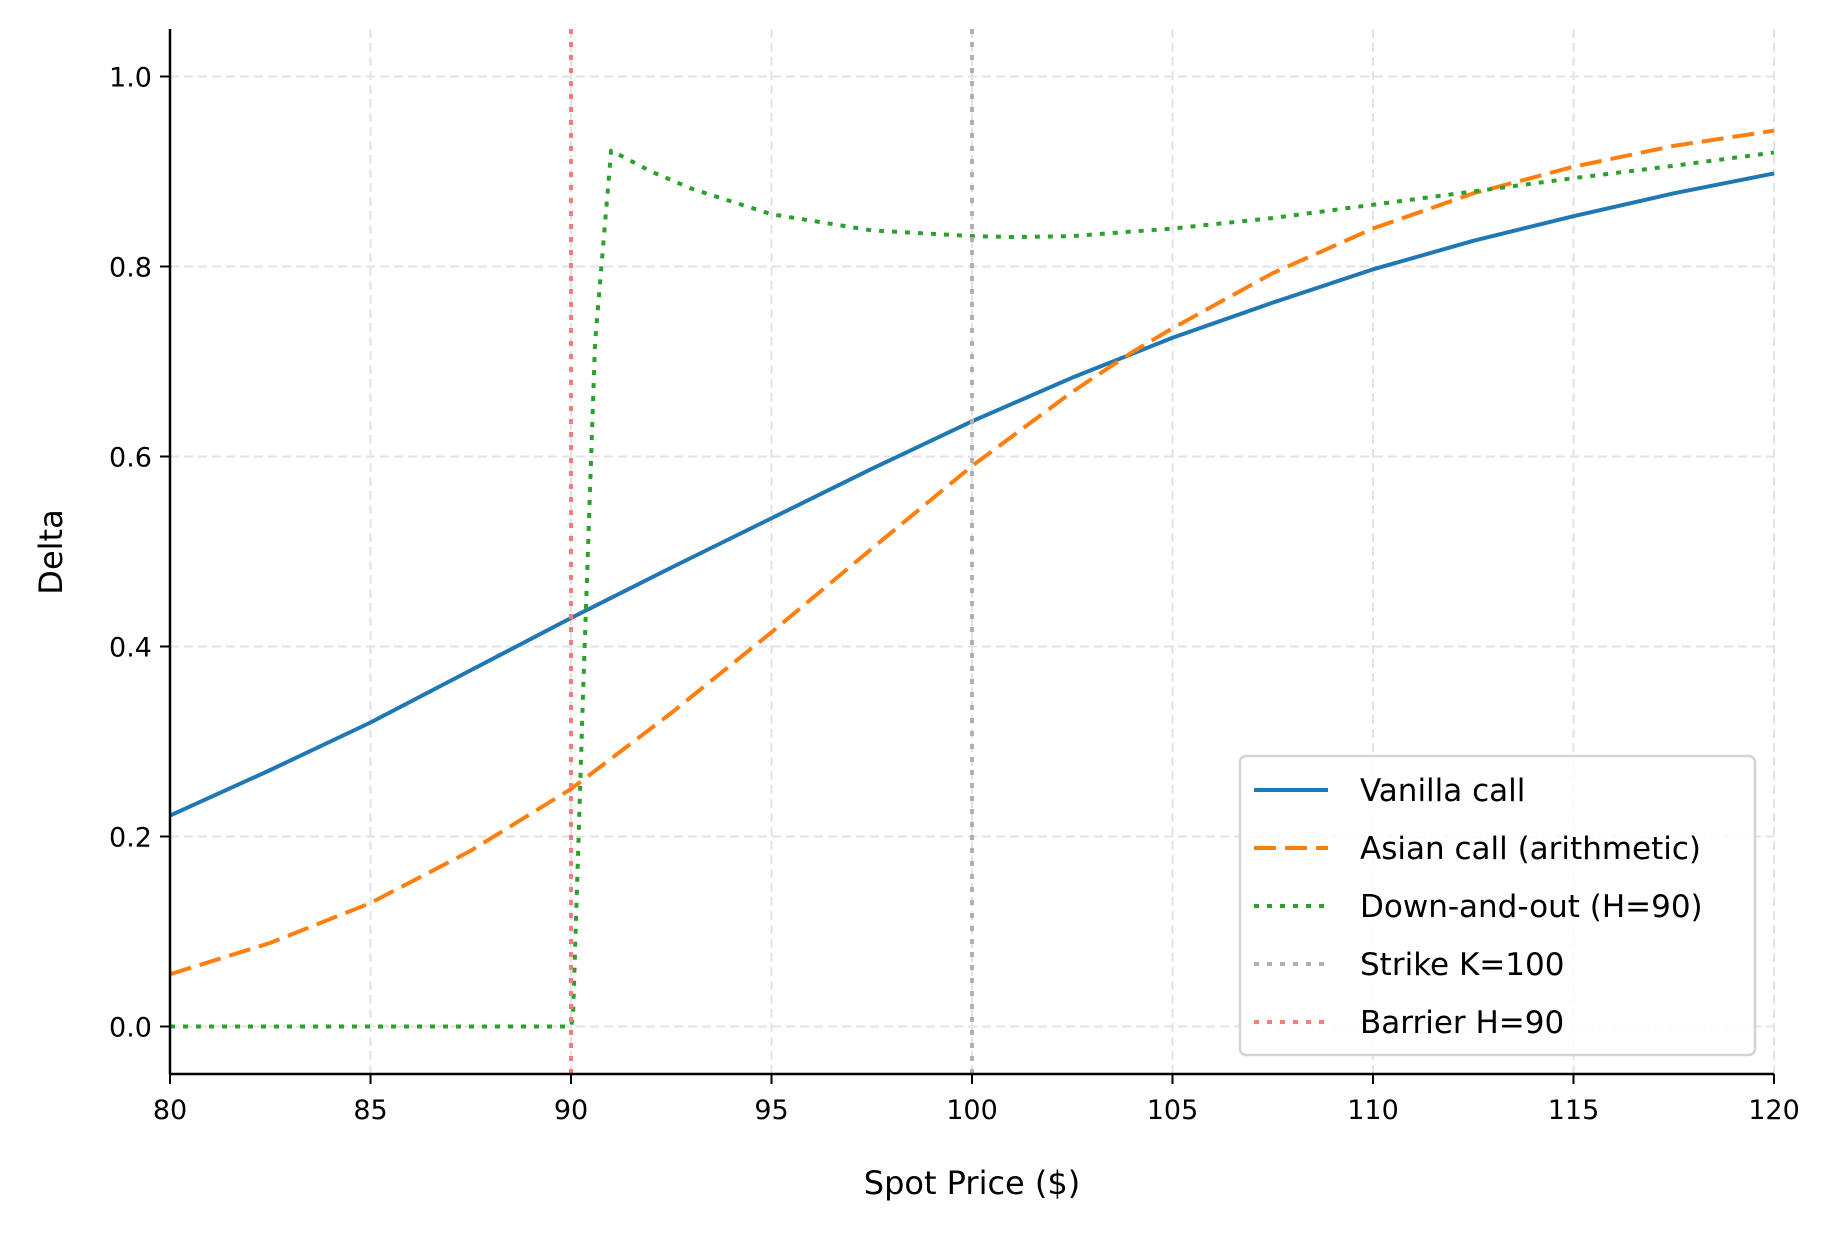 This screenshot has height=1234, width=1834. I want to click on x-tick-label: 90, so click(571, 1110).